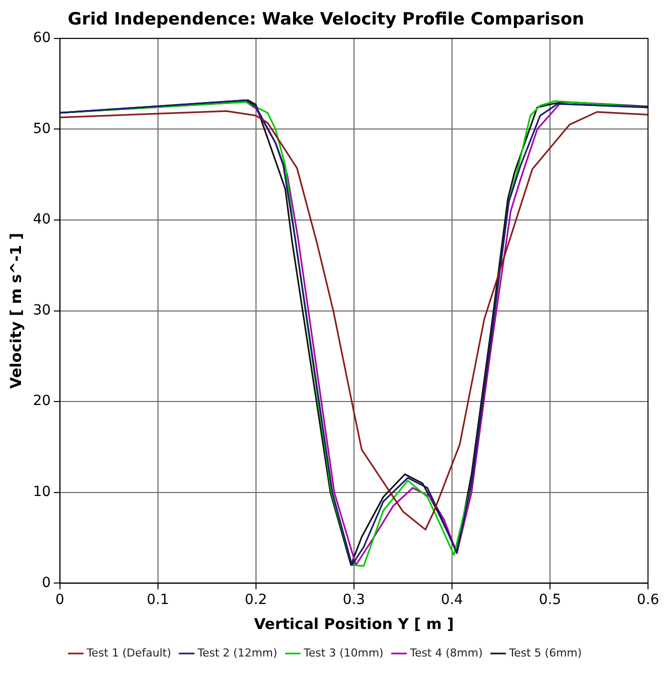 Image resolution: width=664 pixels, height=673 pixels. Describe the element at coordinates (445, 653) in the screenshot. I see `legend-label: Test 4 (8mm)` at that location.